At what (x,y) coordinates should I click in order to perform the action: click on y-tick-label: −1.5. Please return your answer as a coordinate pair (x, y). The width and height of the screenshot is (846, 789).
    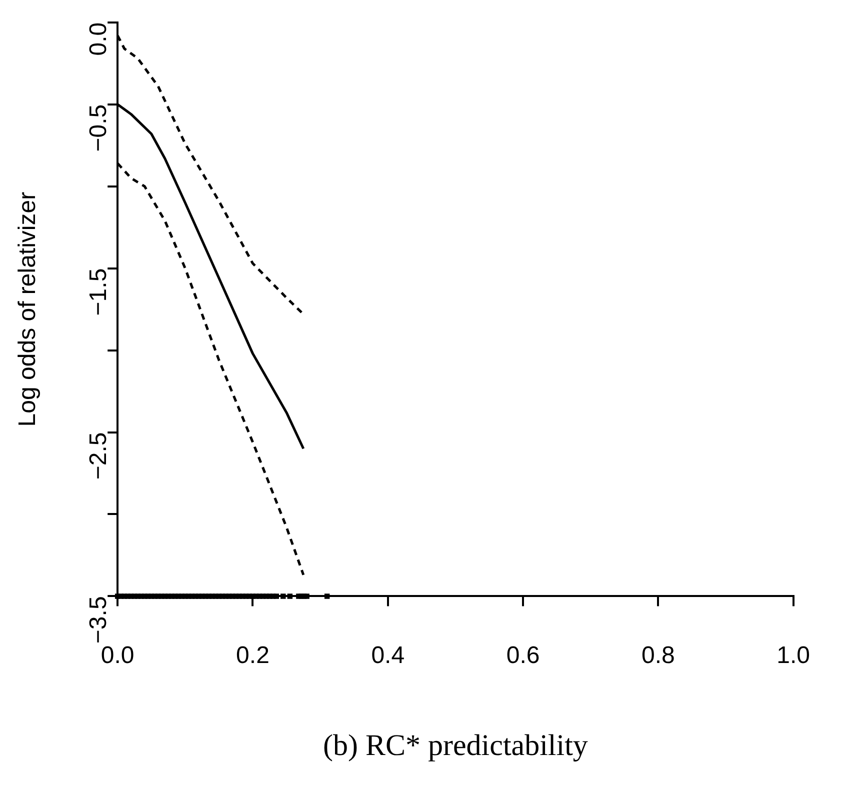
    Looking at the image, I should click on (98, 292).